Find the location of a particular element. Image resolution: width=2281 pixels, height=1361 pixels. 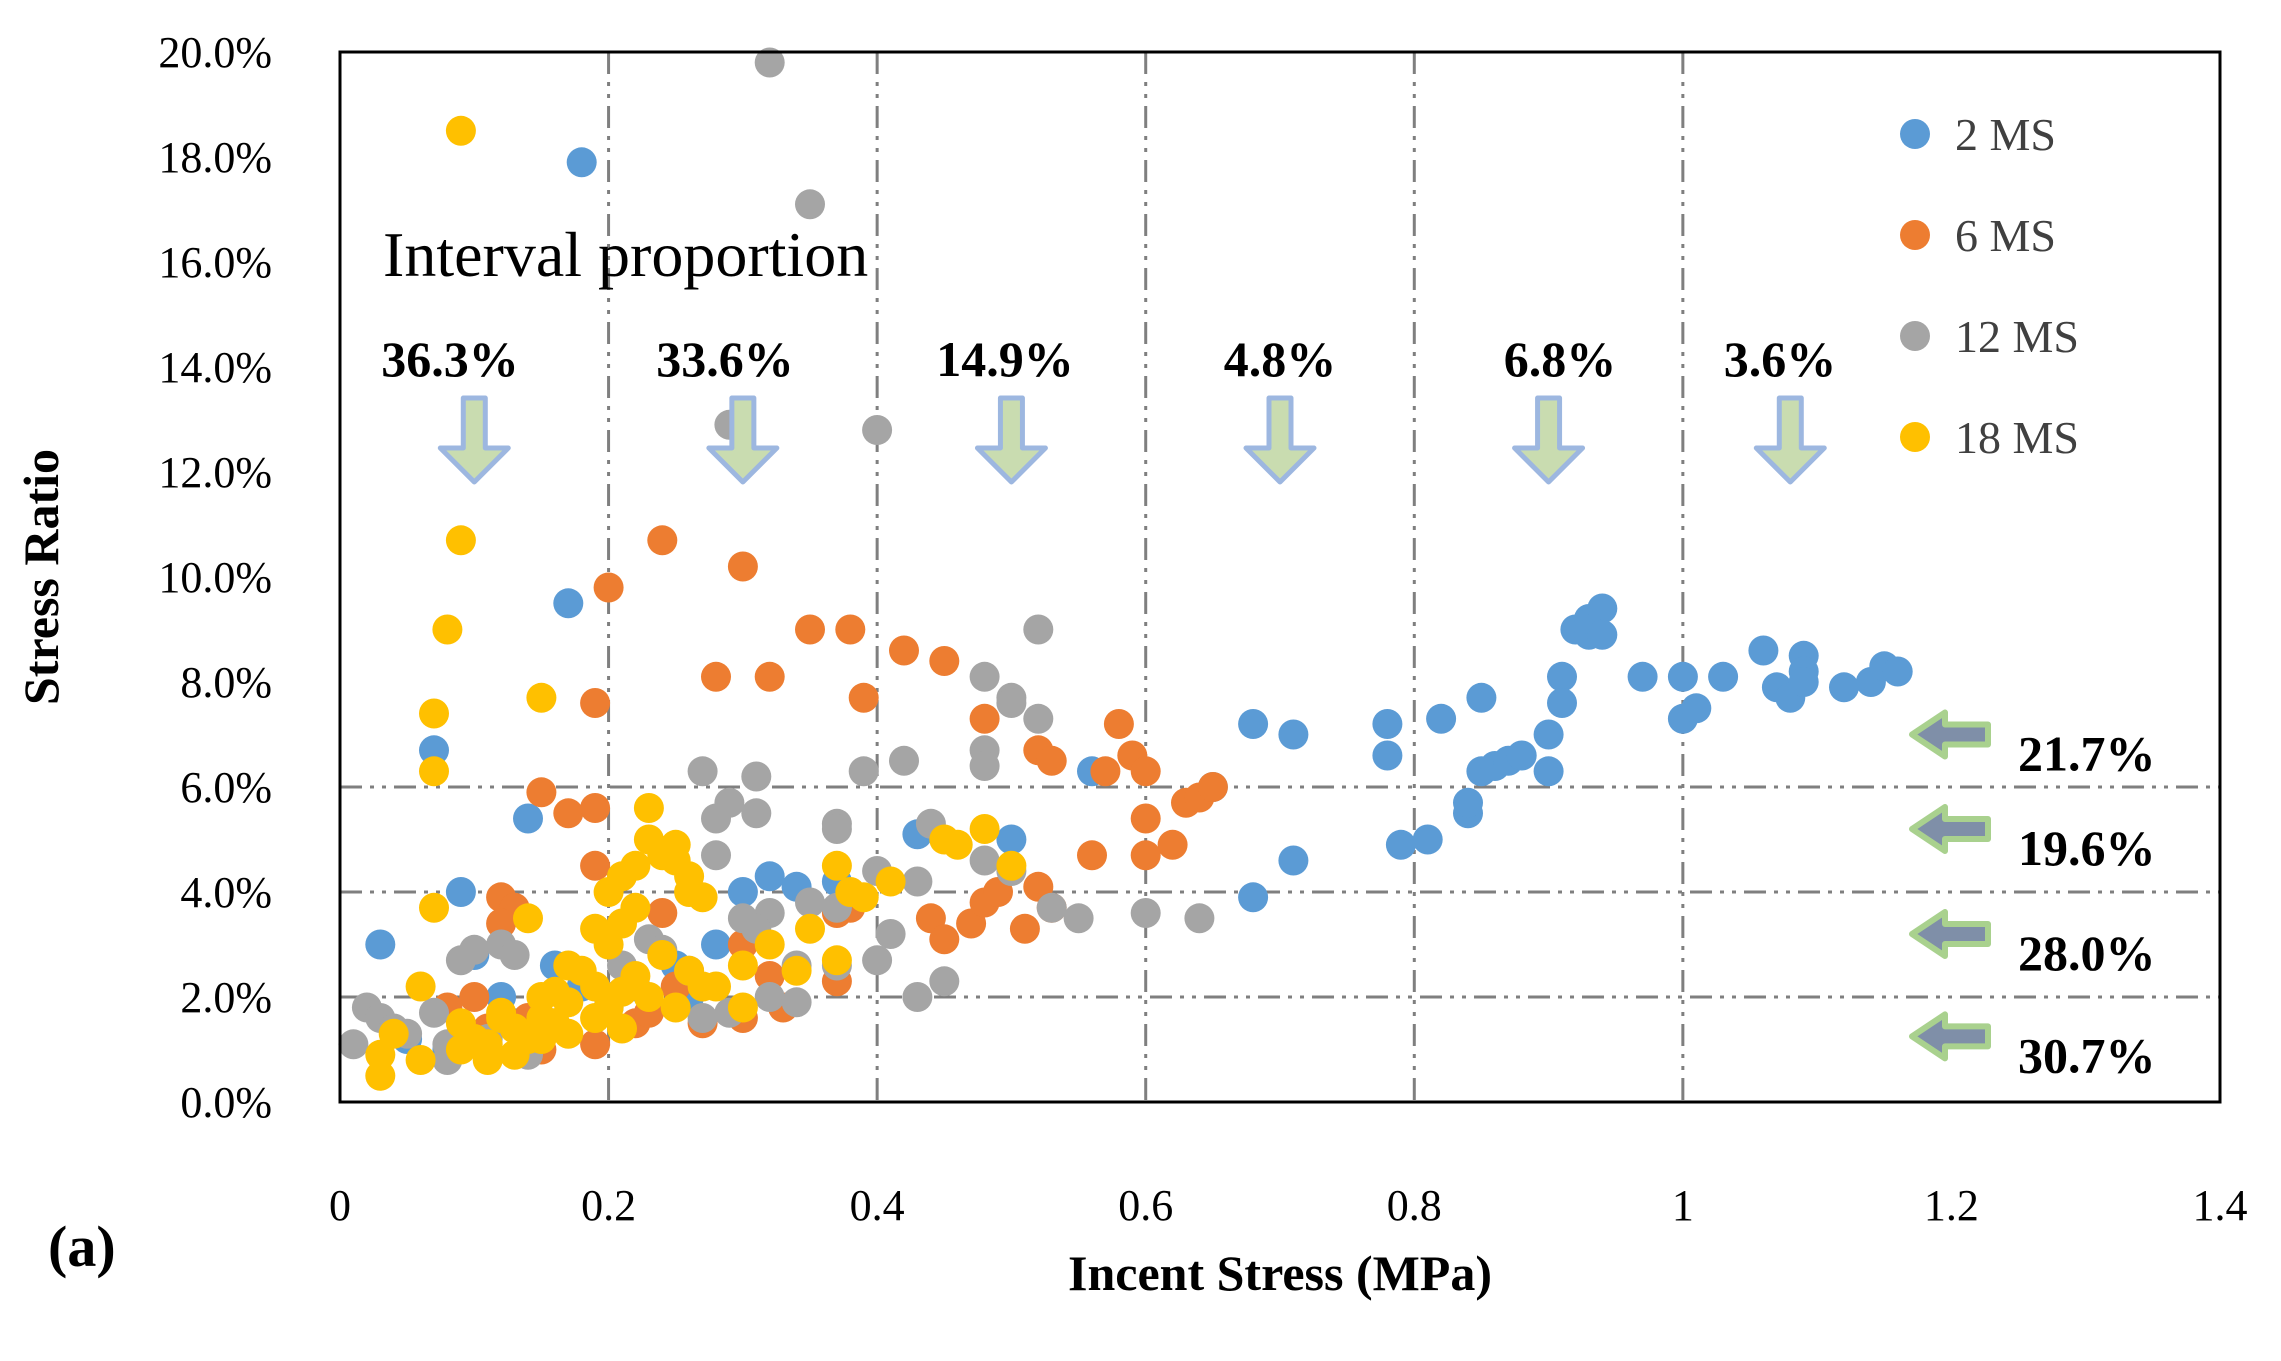

y-interval-percent: 19.6% is located at coordinates (2087, 848).